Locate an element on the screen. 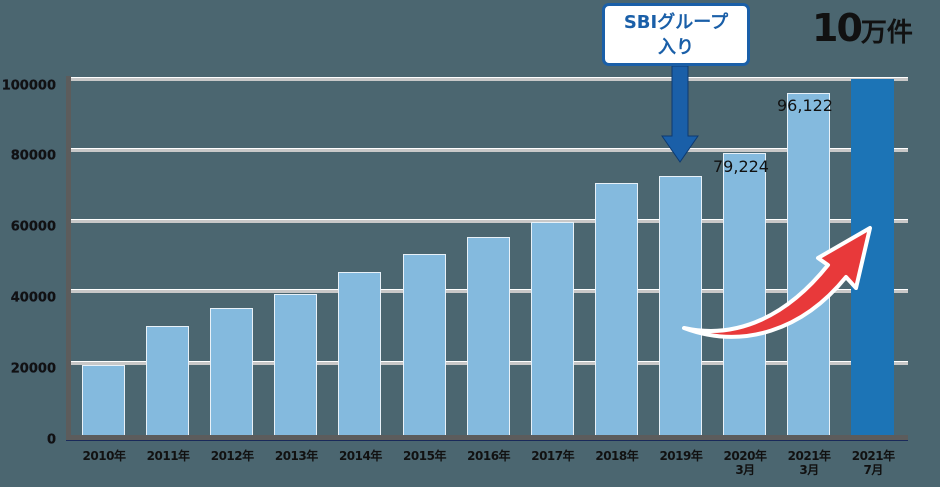 This screenshot has height=487, width=940. x-label-8: 2018年 is located at coordinates (617, 456).